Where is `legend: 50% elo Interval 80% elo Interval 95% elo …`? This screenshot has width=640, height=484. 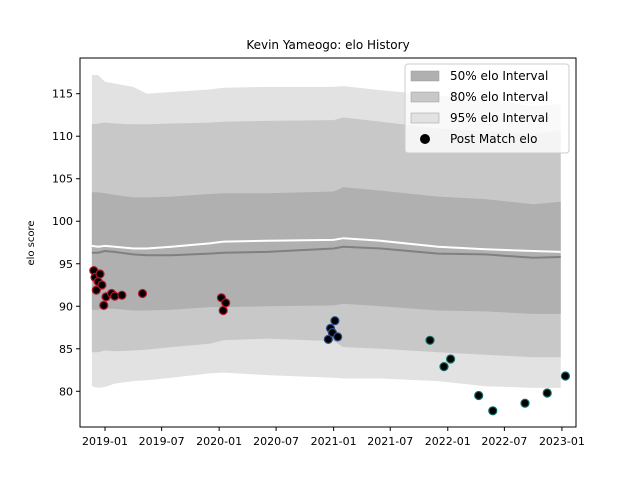 legend: 50% elo Interval 80% elo Interval 95% elo … is located at coordinates (487, 108).